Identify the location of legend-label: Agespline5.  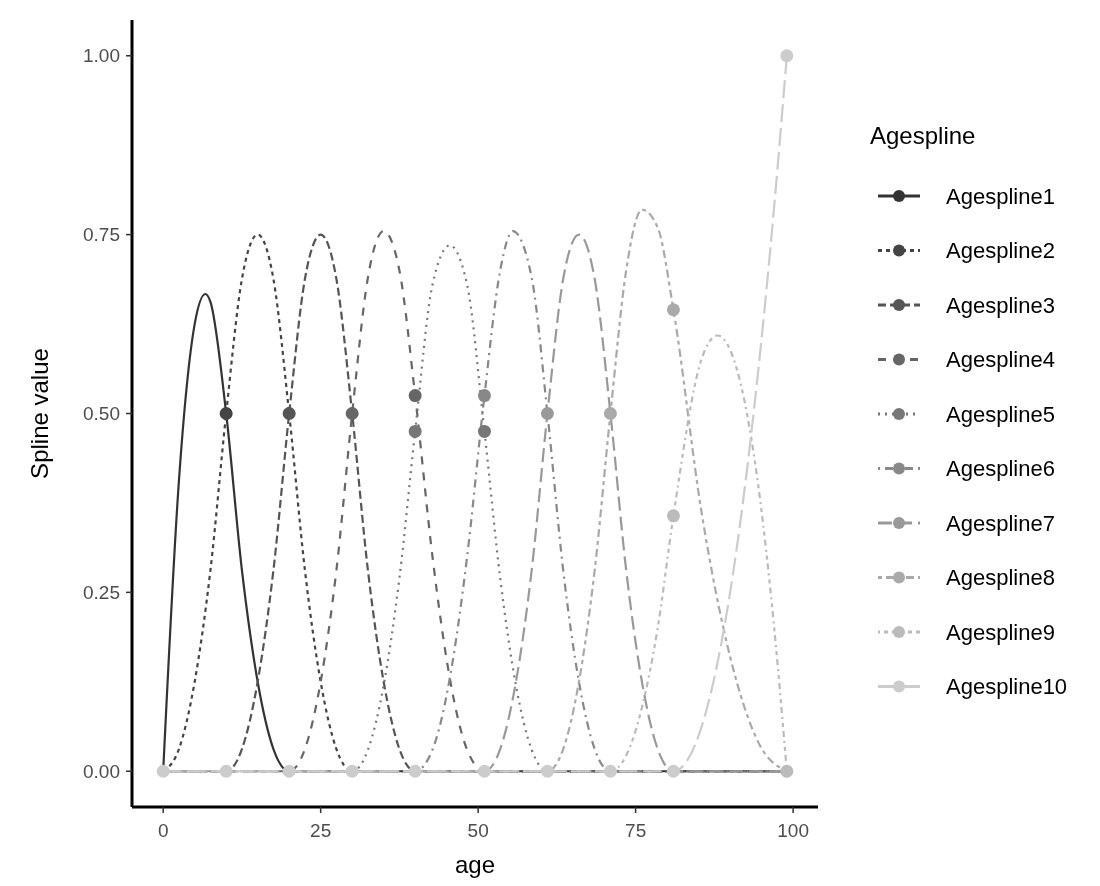
(1000, 414).